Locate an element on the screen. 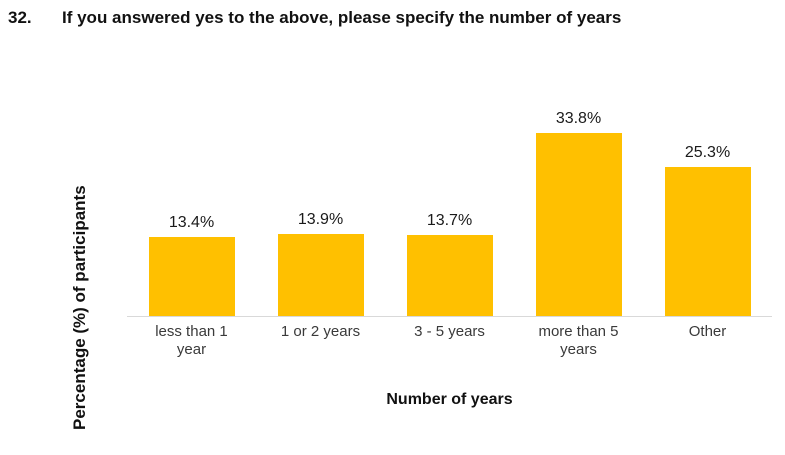 The width and height of the screenshot is (785, 455). bar-column: 13.7% is located at coordinates (449, 213).